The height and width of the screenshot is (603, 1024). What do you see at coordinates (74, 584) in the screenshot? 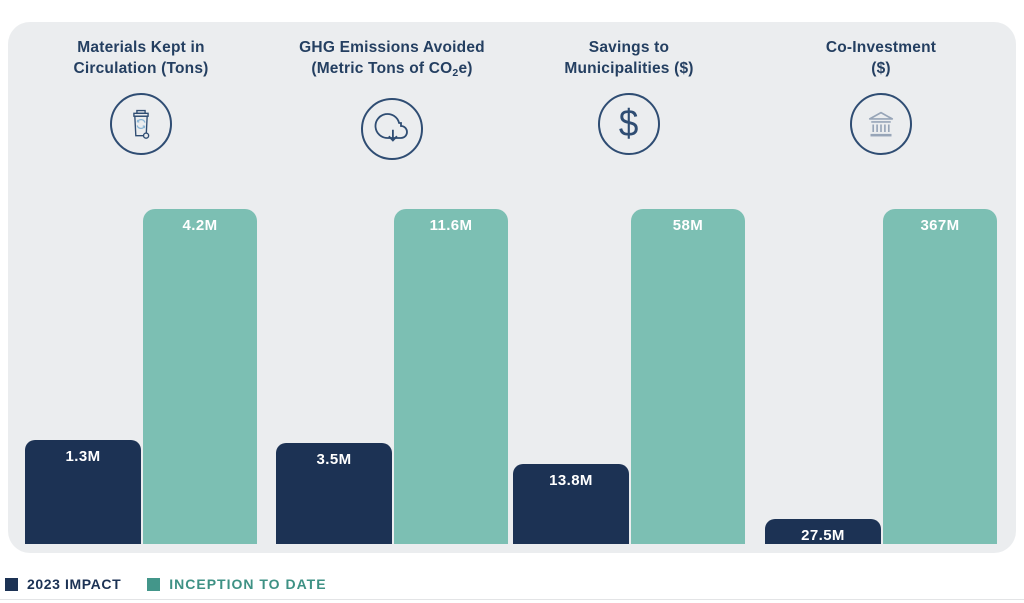
I see `legend-label: 2023 IMPACT` at bounding box center [74, 584].